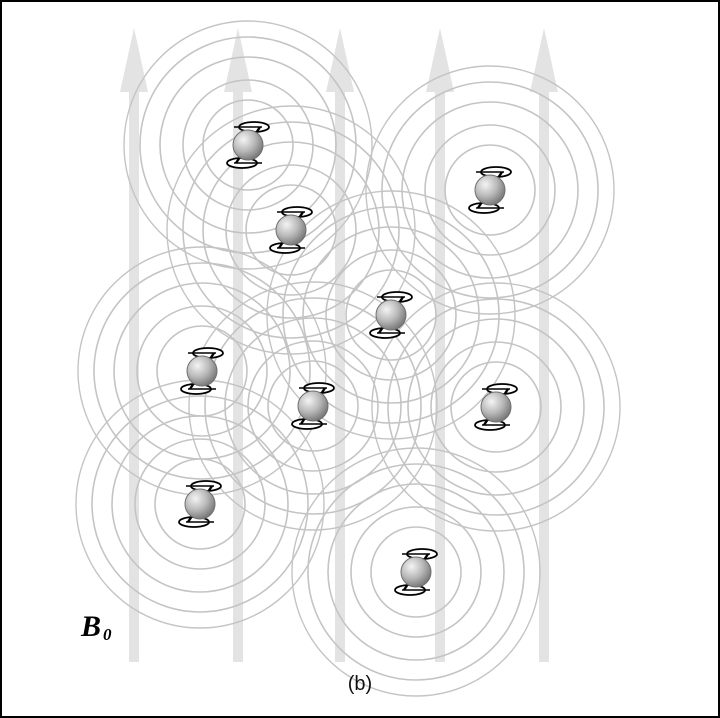 The width and height of the screenshot is (720, 718). What do you see at coordinates (360, 684) in the screenshot?
I see `panel-label: (b)` at bounding box center [360, 684].